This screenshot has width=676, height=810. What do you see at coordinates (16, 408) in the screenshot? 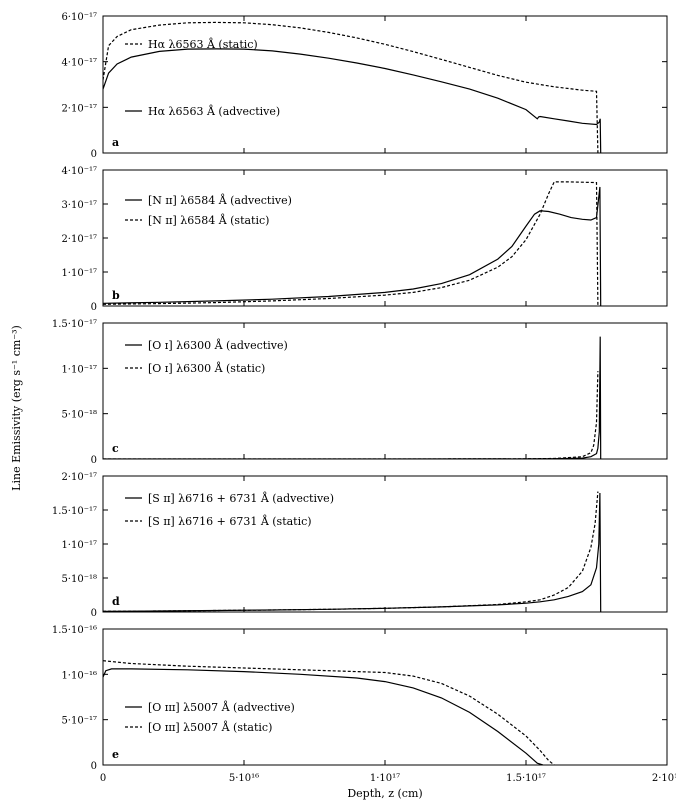
I see `y-axis-label: Line Emissivity (erg s⁻¹ cm⁻³)` at bounding box center [16, 408].